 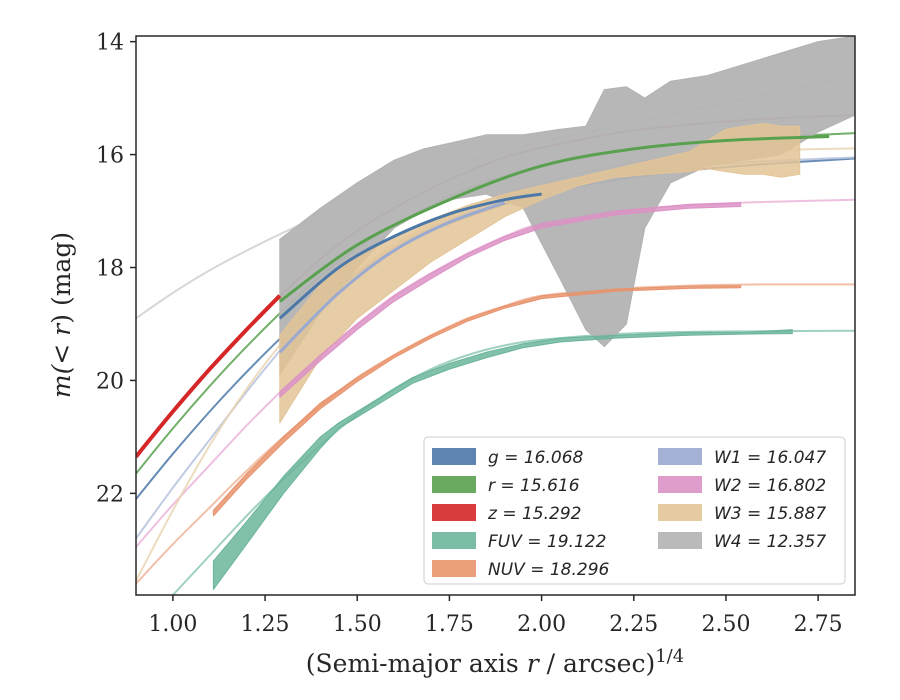 I want to click on y-tick-label: 16, so click(x=110, y=156).